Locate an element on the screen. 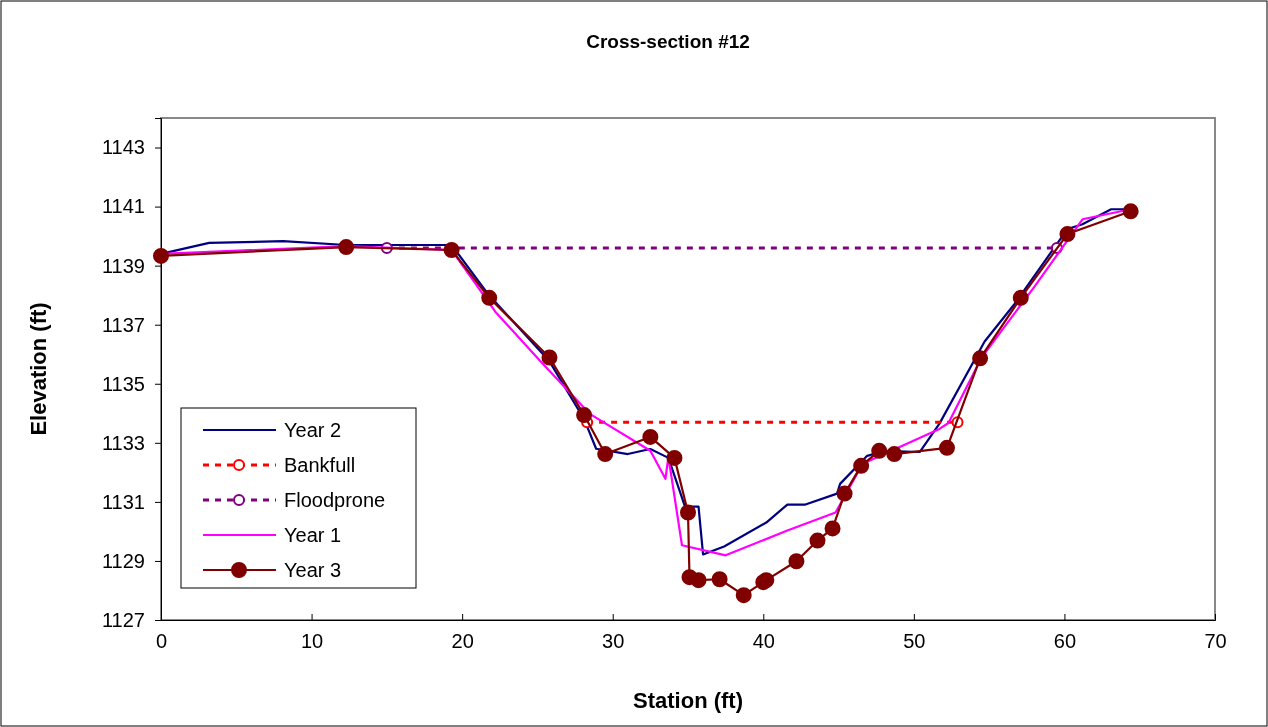 The width and height of the screenshot is (1268, 727). y-tick-label: 1131 is located at coordinates (123, 501).